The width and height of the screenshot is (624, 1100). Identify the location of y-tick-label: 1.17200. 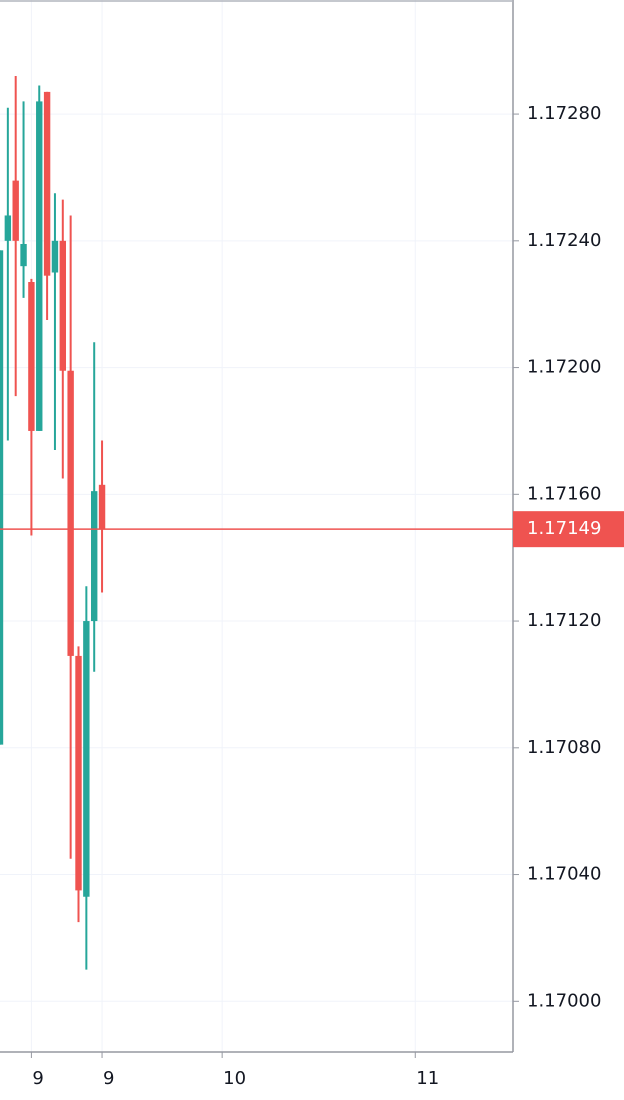
(564, 367).